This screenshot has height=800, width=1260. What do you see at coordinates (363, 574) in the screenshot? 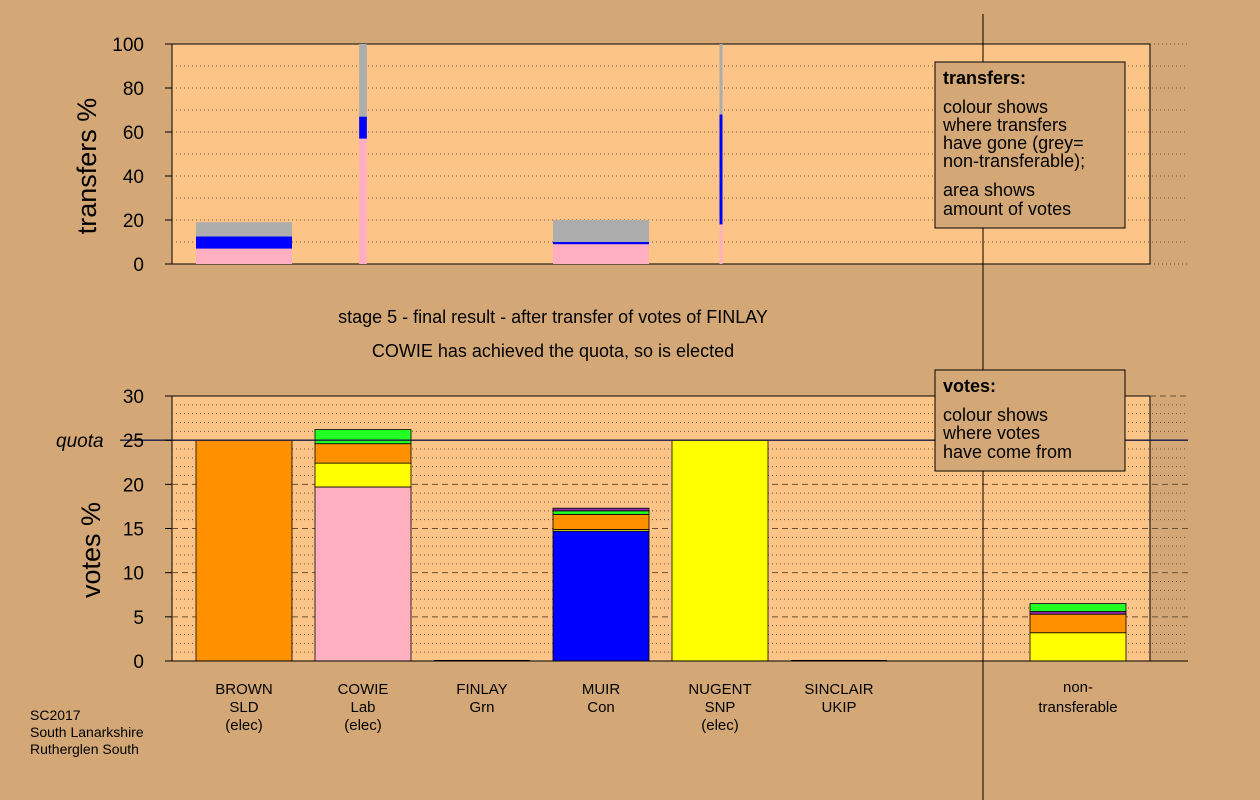
I see `vote-segment-lab` at bounding box center [363, 574].